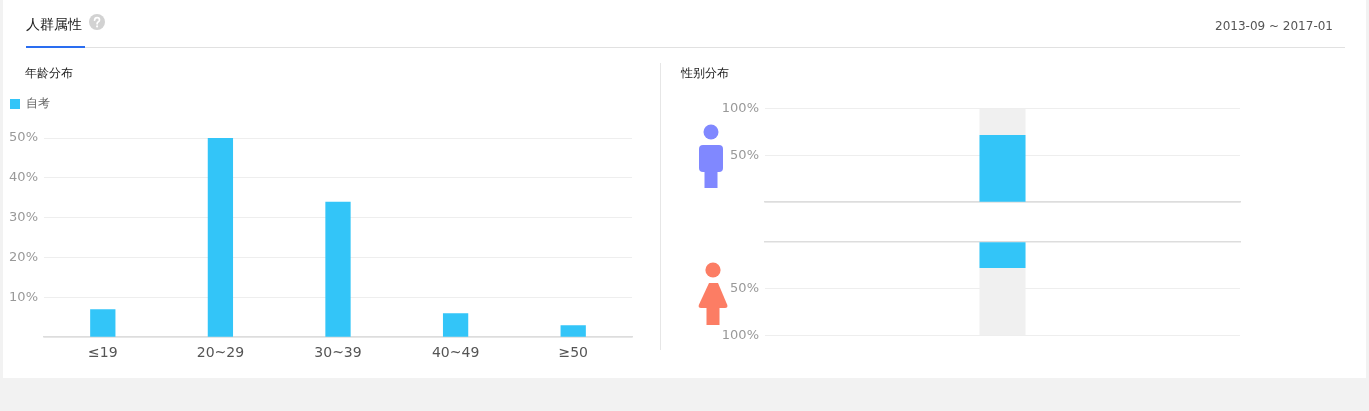  Describe the element at coordinates (49, 73) in the screenshot. I see `chart-title: 年龄分布` at that location.